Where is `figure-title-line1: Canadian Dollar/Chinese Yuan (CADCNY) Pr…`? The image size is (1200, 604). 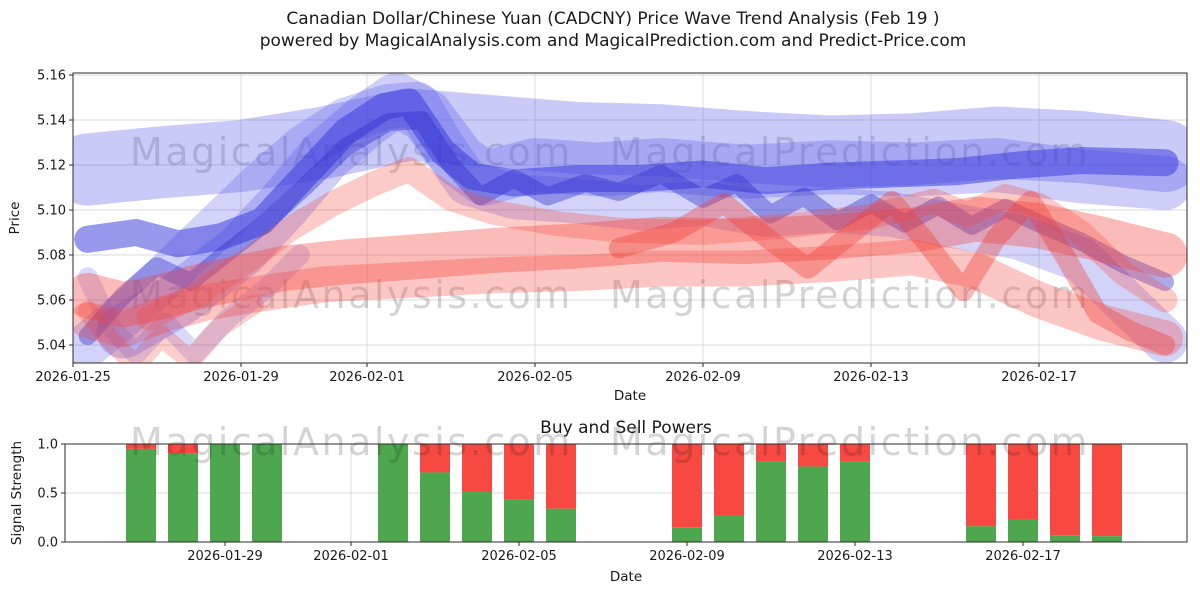
figure-title-line1: Canadian Dollar/Chinese Yuan (CADCNY) Pr… is located at coordinates (612, 19).